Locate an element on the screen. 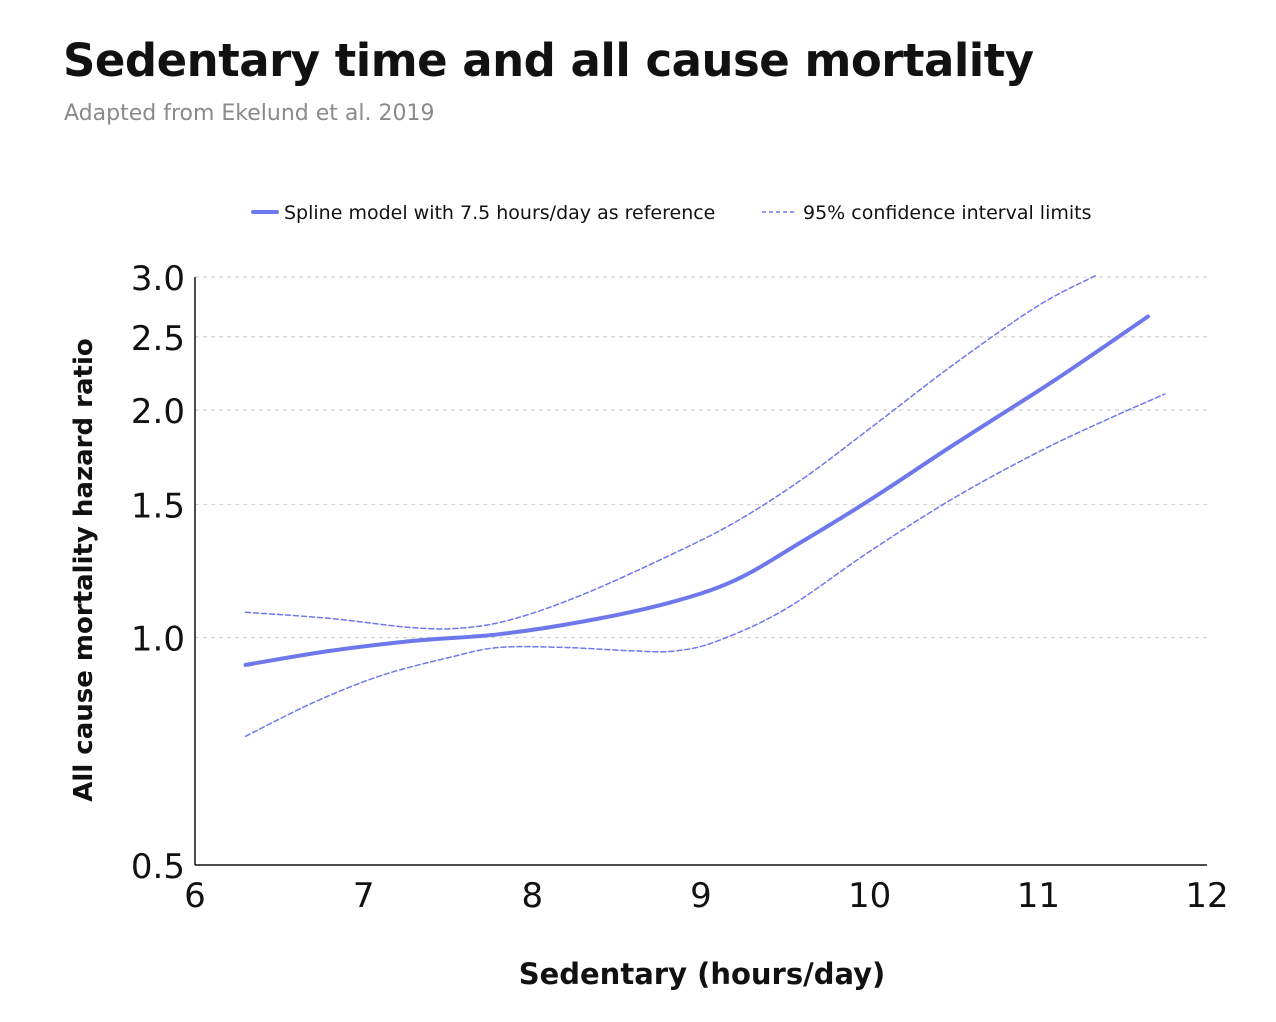 This screenshot has width=1276, height=1022. x-tick-label-1: 7 is located at coordinates (364, 896).